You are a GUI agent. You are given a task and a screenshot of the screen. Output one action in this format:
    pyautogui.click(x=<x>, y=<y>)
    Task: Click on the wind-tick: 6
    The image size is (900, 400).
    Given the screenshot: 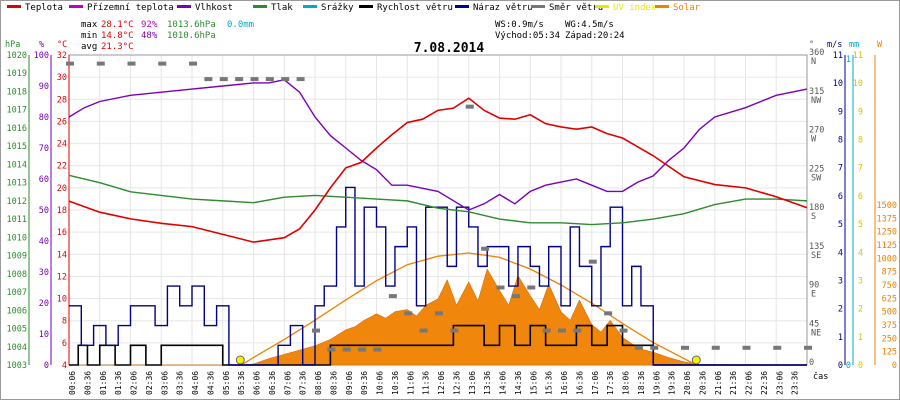 What is the action you would take?
    pyautogui.click(x=840, y=197)
    